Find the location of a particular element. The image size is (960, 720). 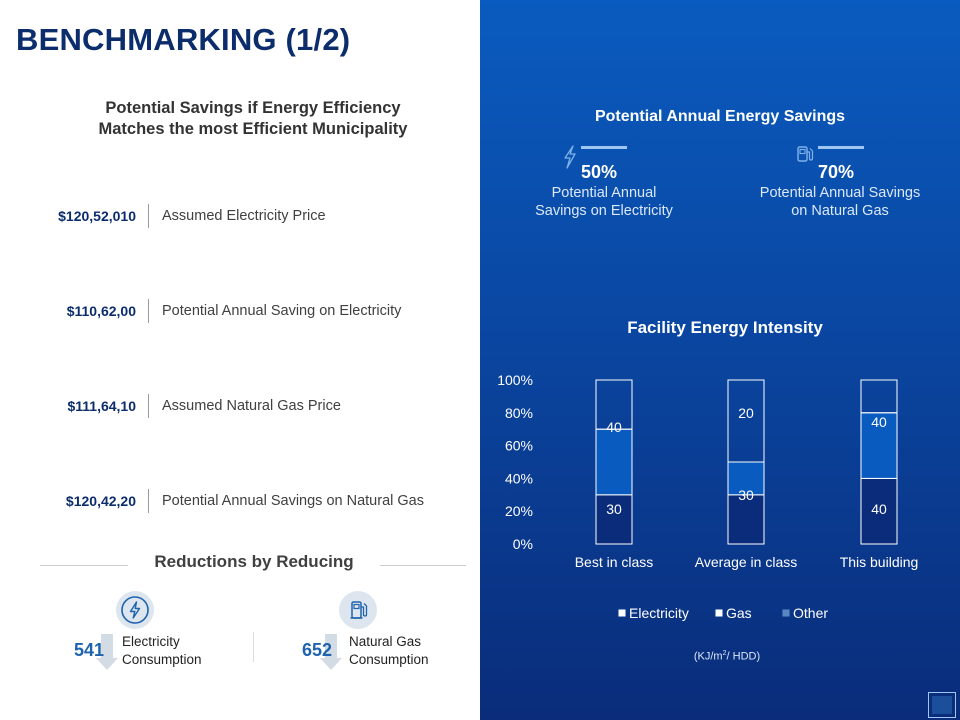

electricity-reduction-label-line2: Consumption is located at coordinates (162, 659).